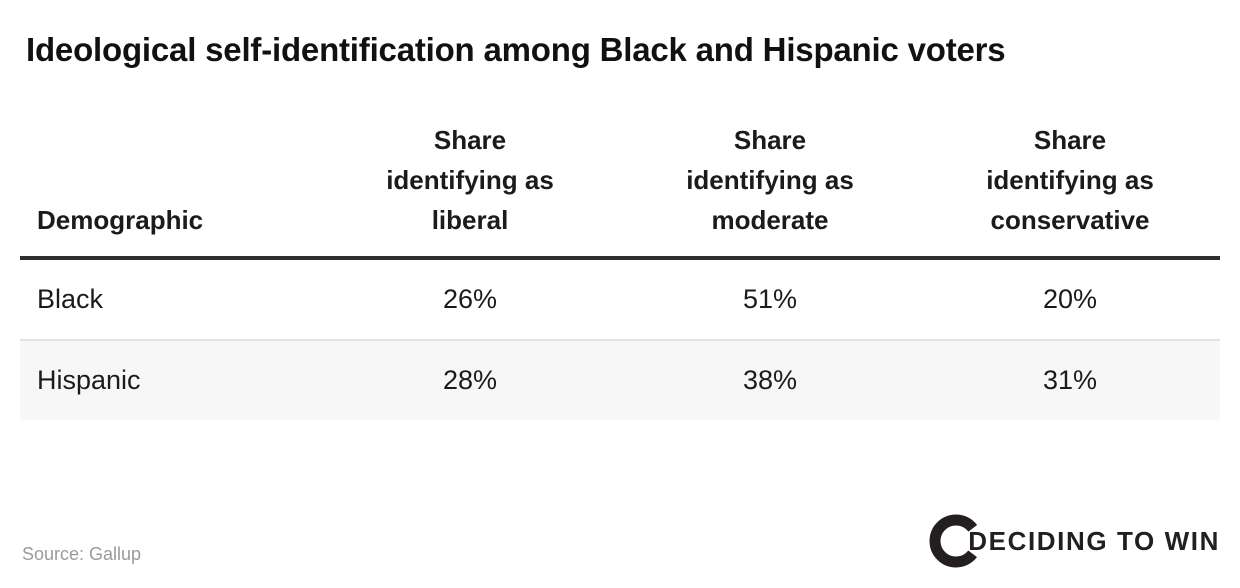 The height and width of the screenshot is (588, 1240). What do you see at coordinates (82, 554) in the screenshot?
I see `source-note: Source: Gallup` at bounding box center [82, 554].